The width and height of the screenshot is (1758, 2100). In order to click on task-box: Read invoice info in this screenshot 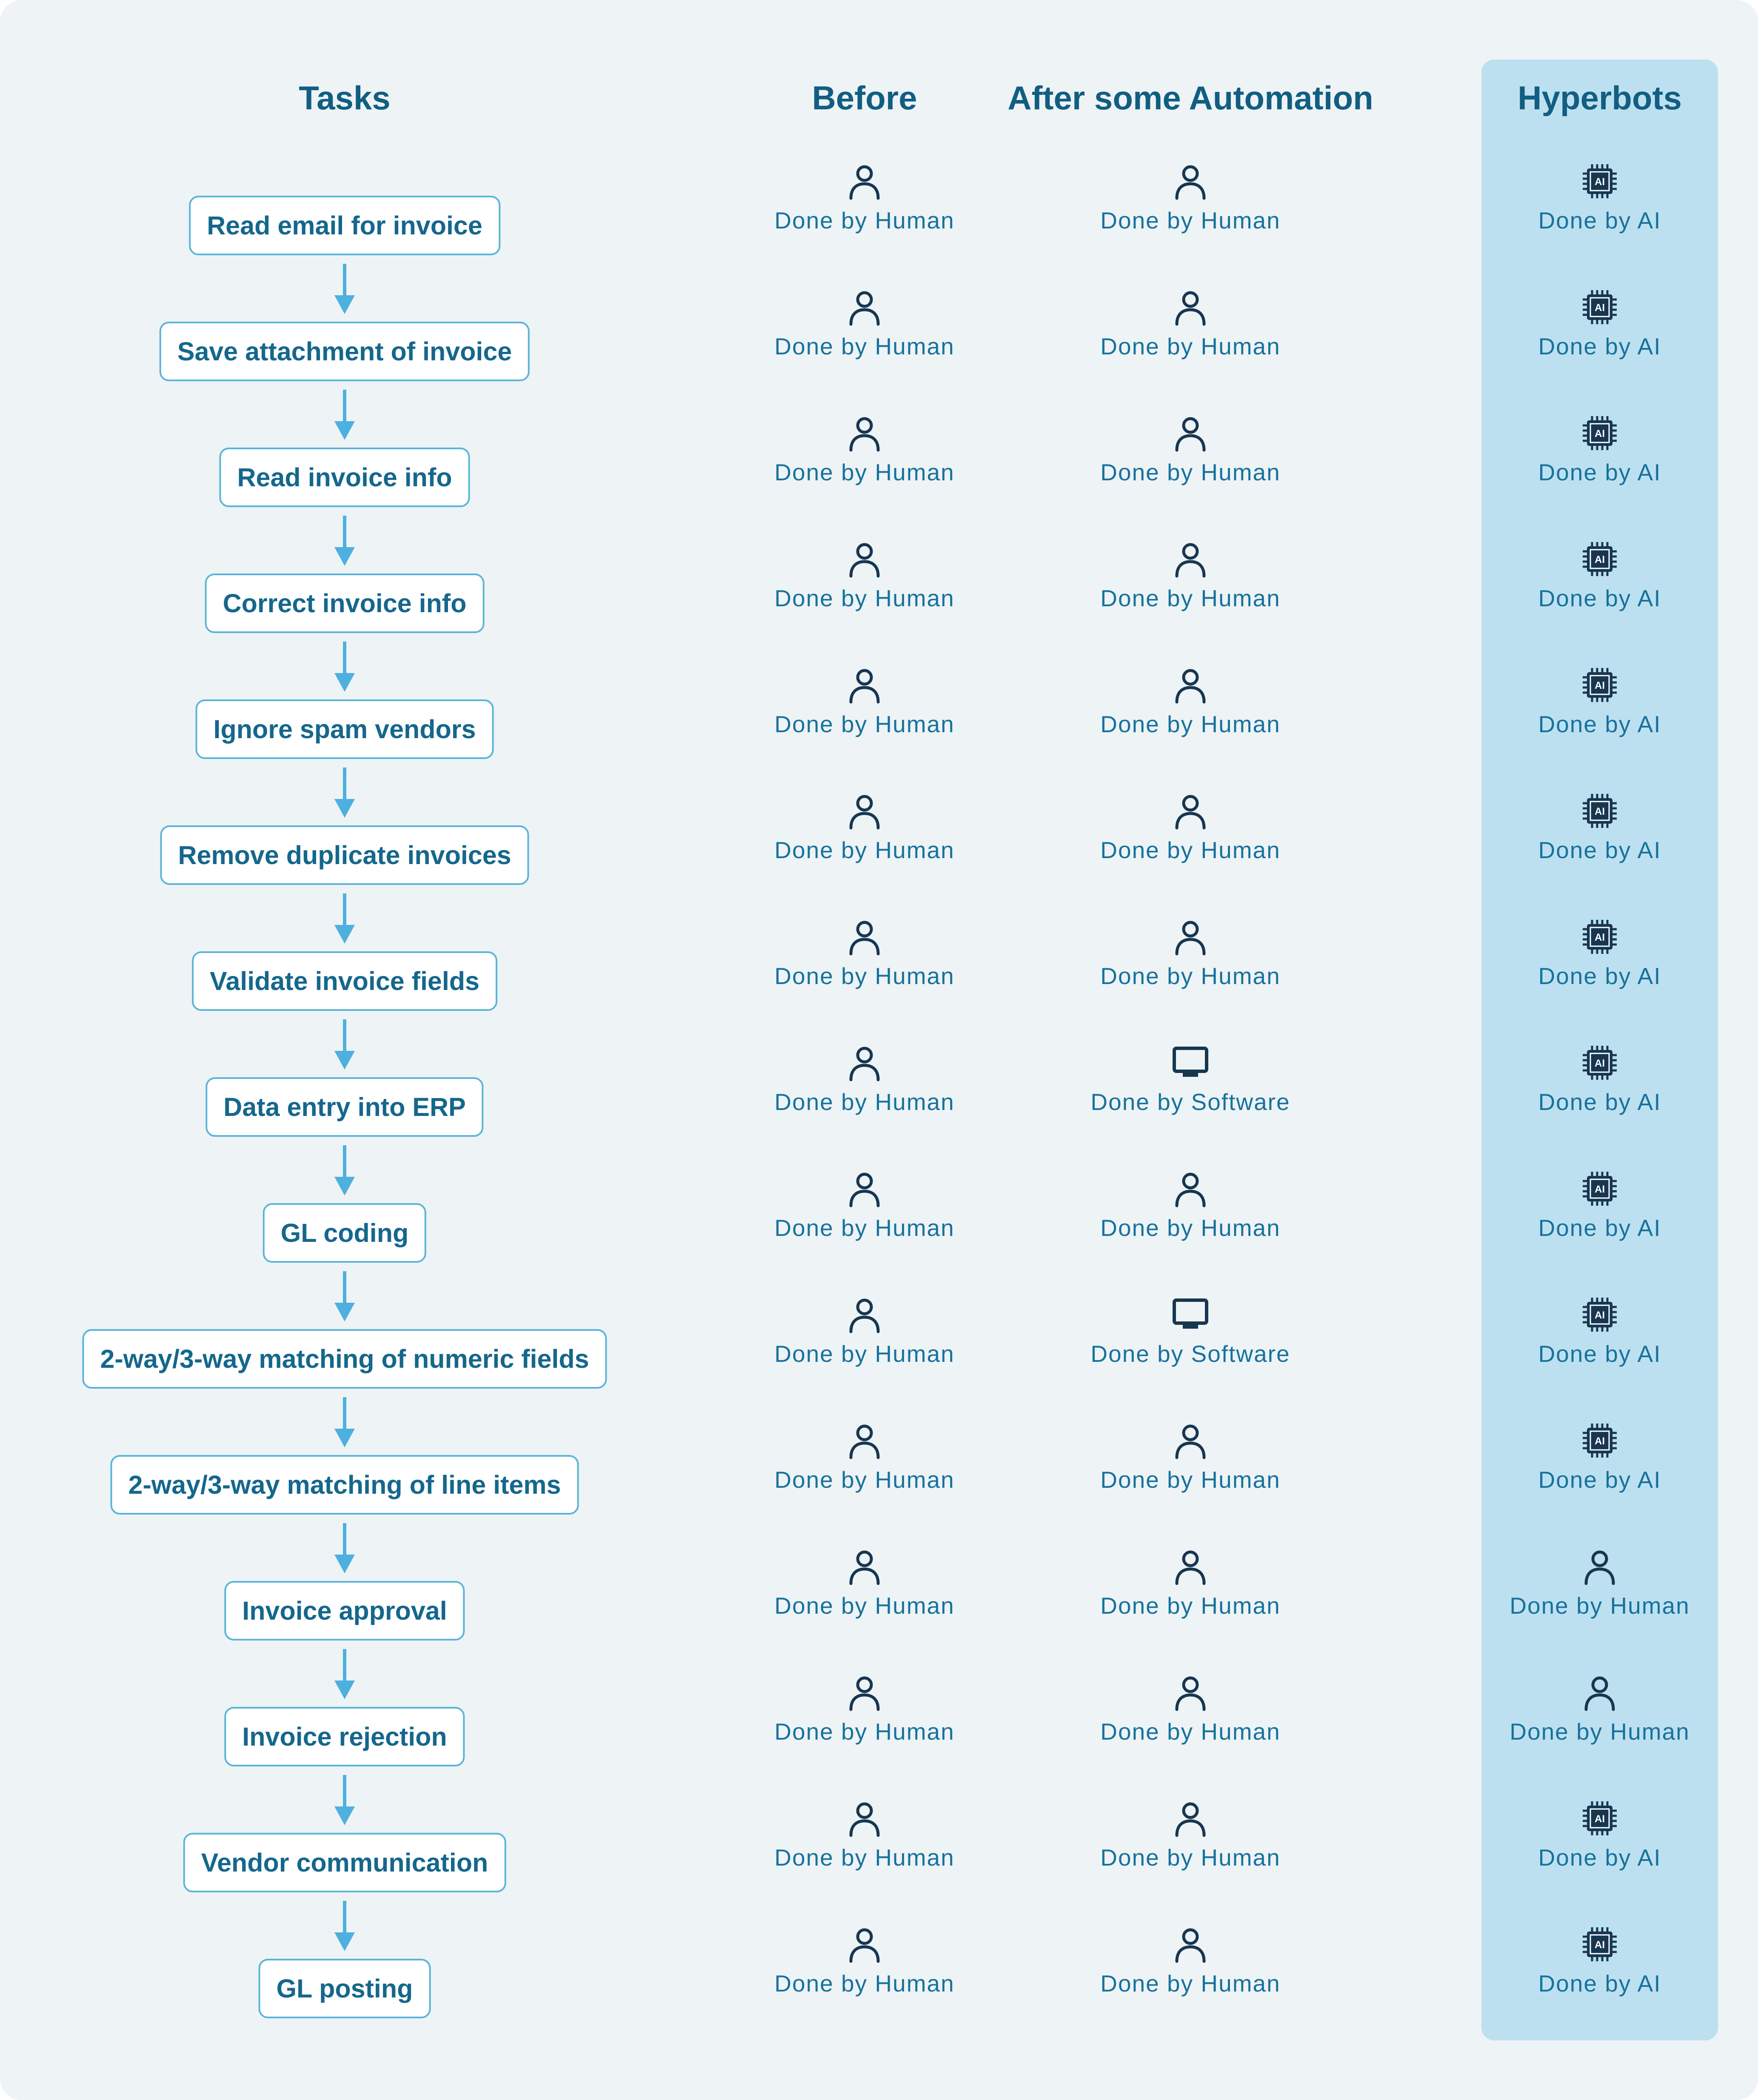, I will do `click(344, 477)`.